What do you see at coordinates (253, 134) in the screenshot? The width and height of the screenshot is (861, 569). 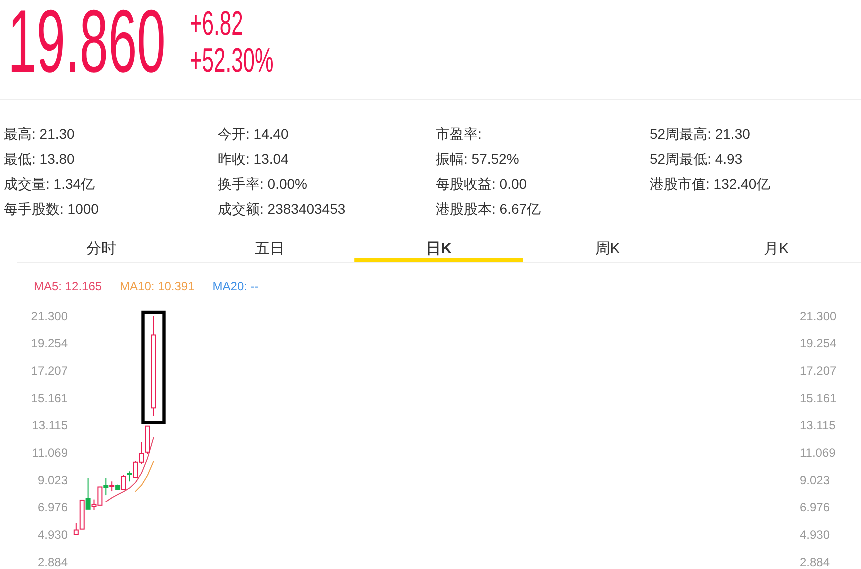 I see `annotation: 今开: 14.40` at bounding box center [253, 134].